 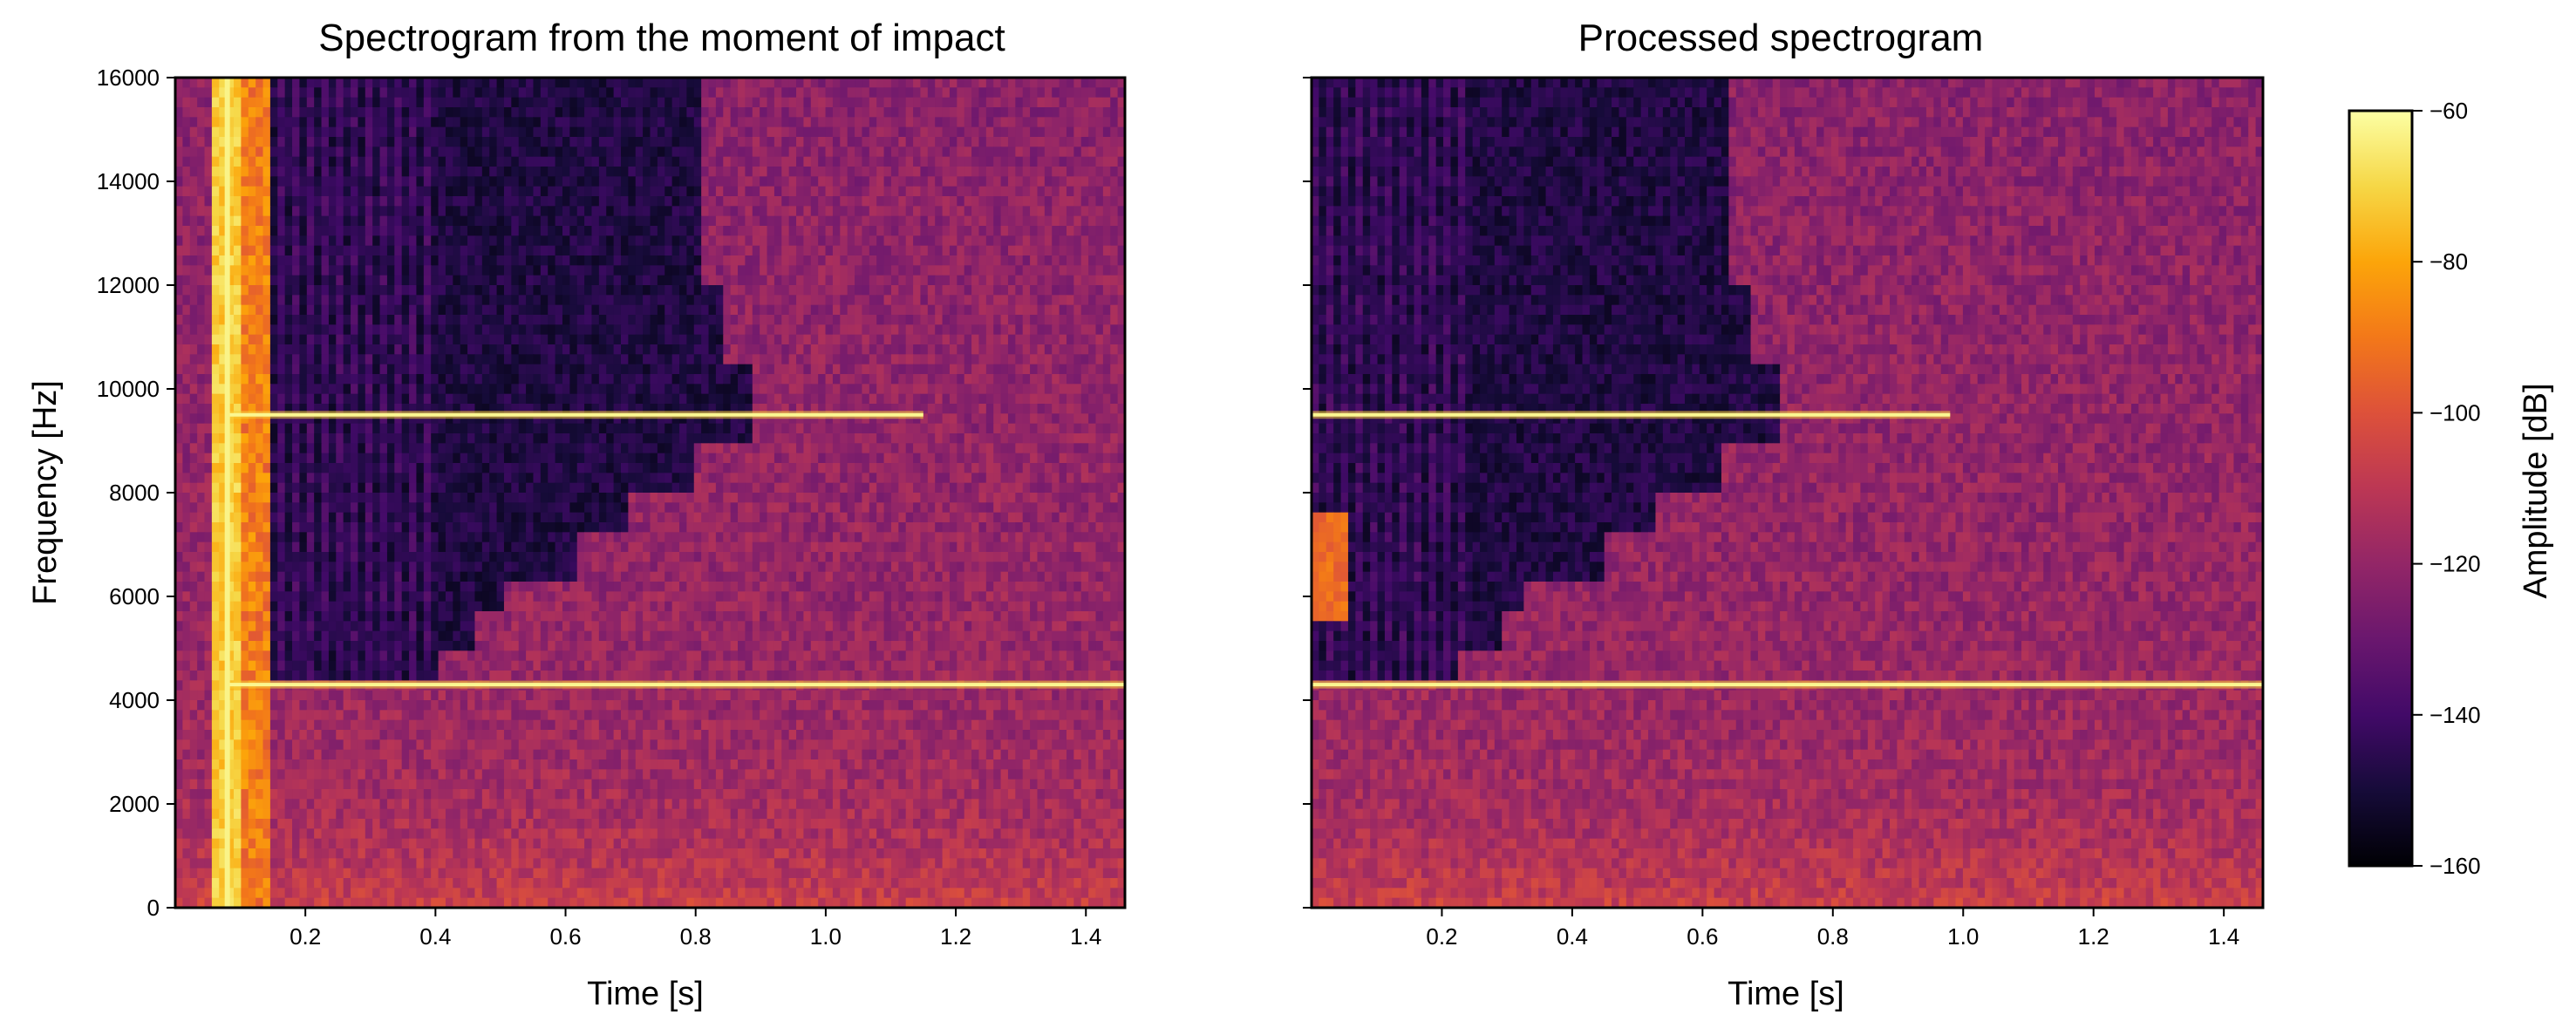 What do you see at coordinates (2449, 262) in the screenshot?
I see `colorbar-tick-label-1: −80` at bounding box center [2449, 262].